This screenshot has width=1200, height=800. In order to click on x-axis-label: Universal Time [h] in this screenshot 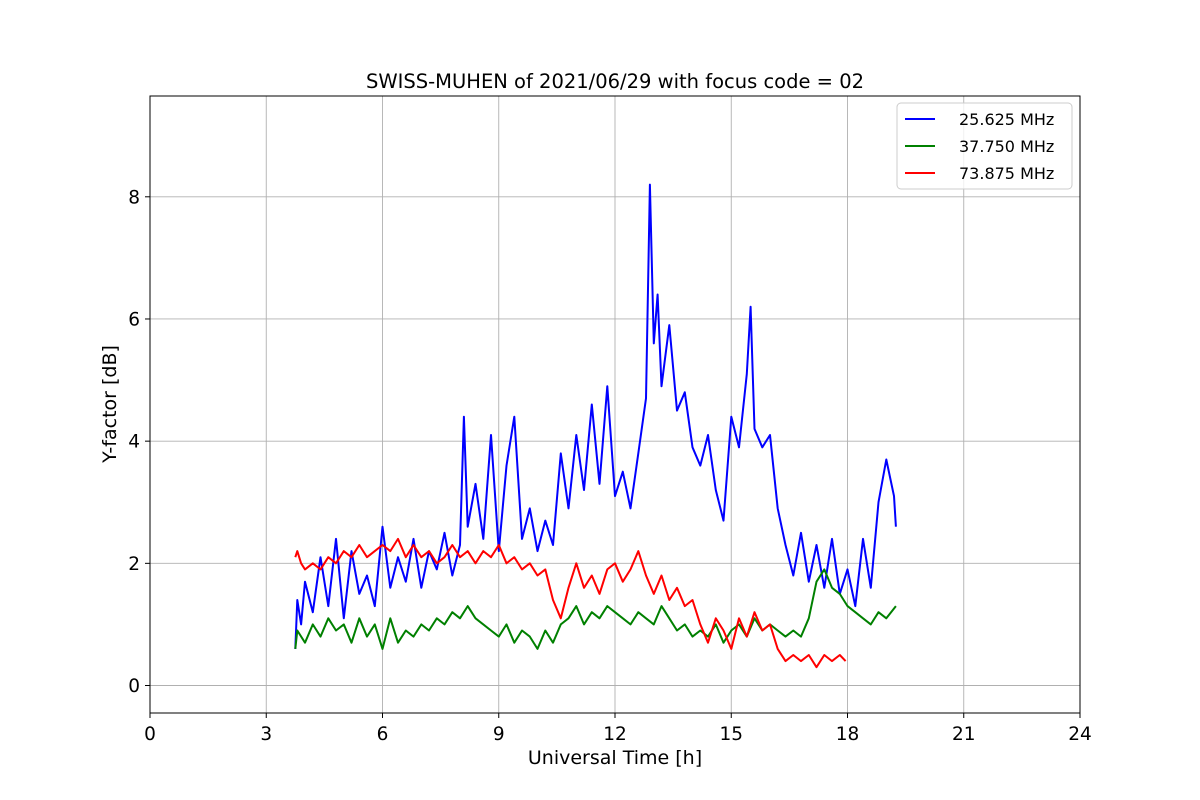, I will do `click(615, 758)`.